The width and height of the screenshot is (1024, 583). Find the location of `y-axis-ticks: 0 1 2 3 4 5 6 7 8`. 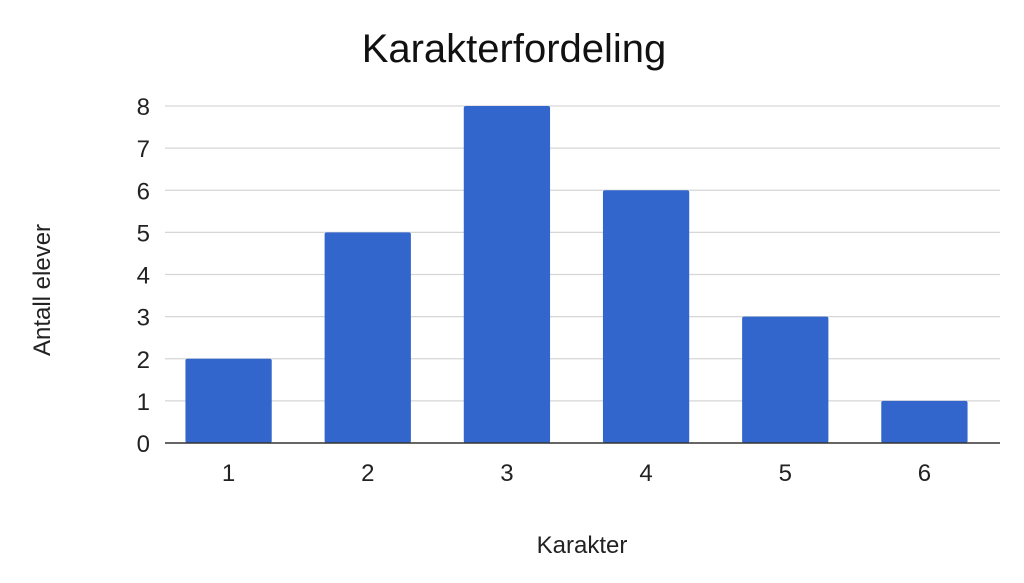

y-axis-ticks: 0 1 2 3 4 5 6 7 8 is located at coordinates (143, 276).